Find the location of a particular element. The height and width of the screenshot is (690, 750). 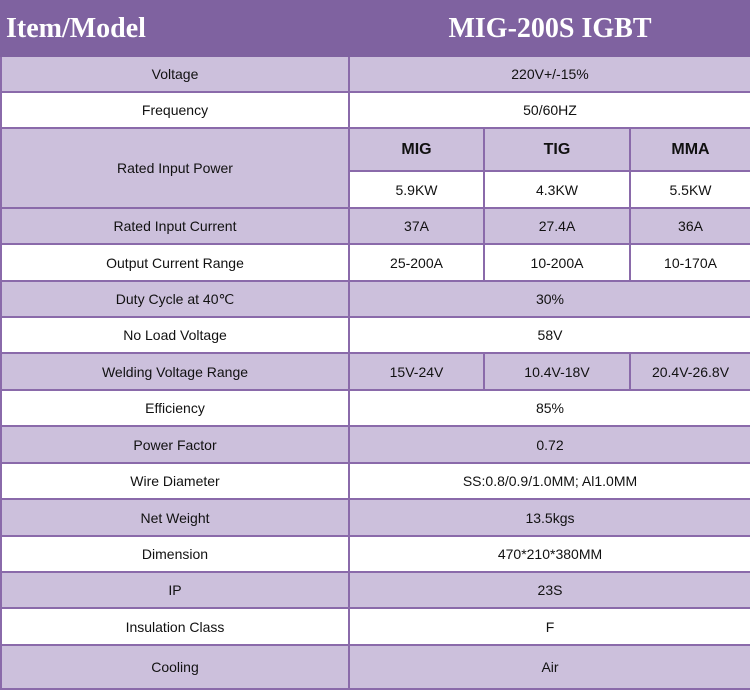

row-value: 23S is located at coordinates (549, 590).